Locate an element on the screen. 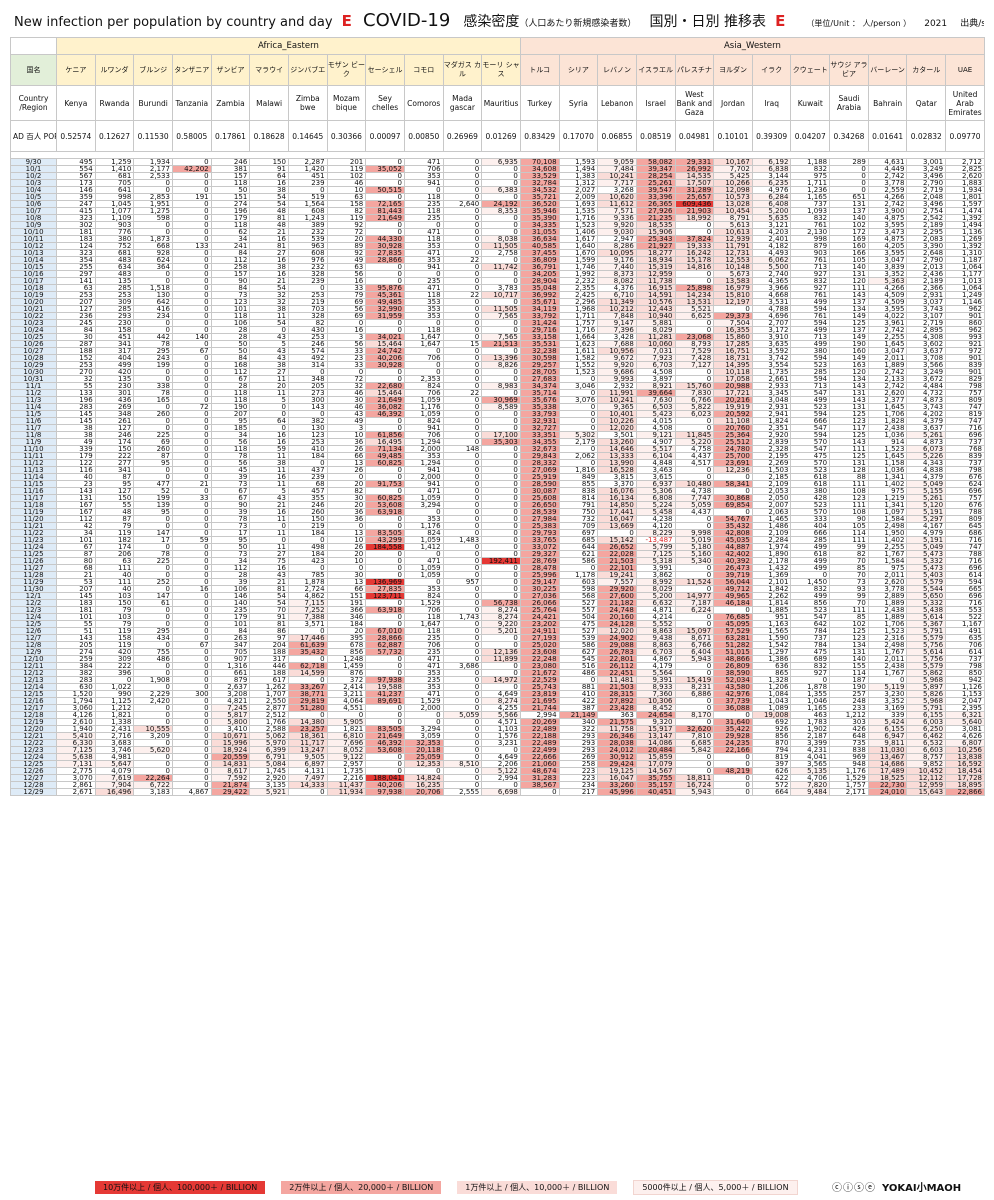 Image resolution: width=994 pixels, height=1200 pixels. value-cell: 257 is located at coordinates (849, 694).